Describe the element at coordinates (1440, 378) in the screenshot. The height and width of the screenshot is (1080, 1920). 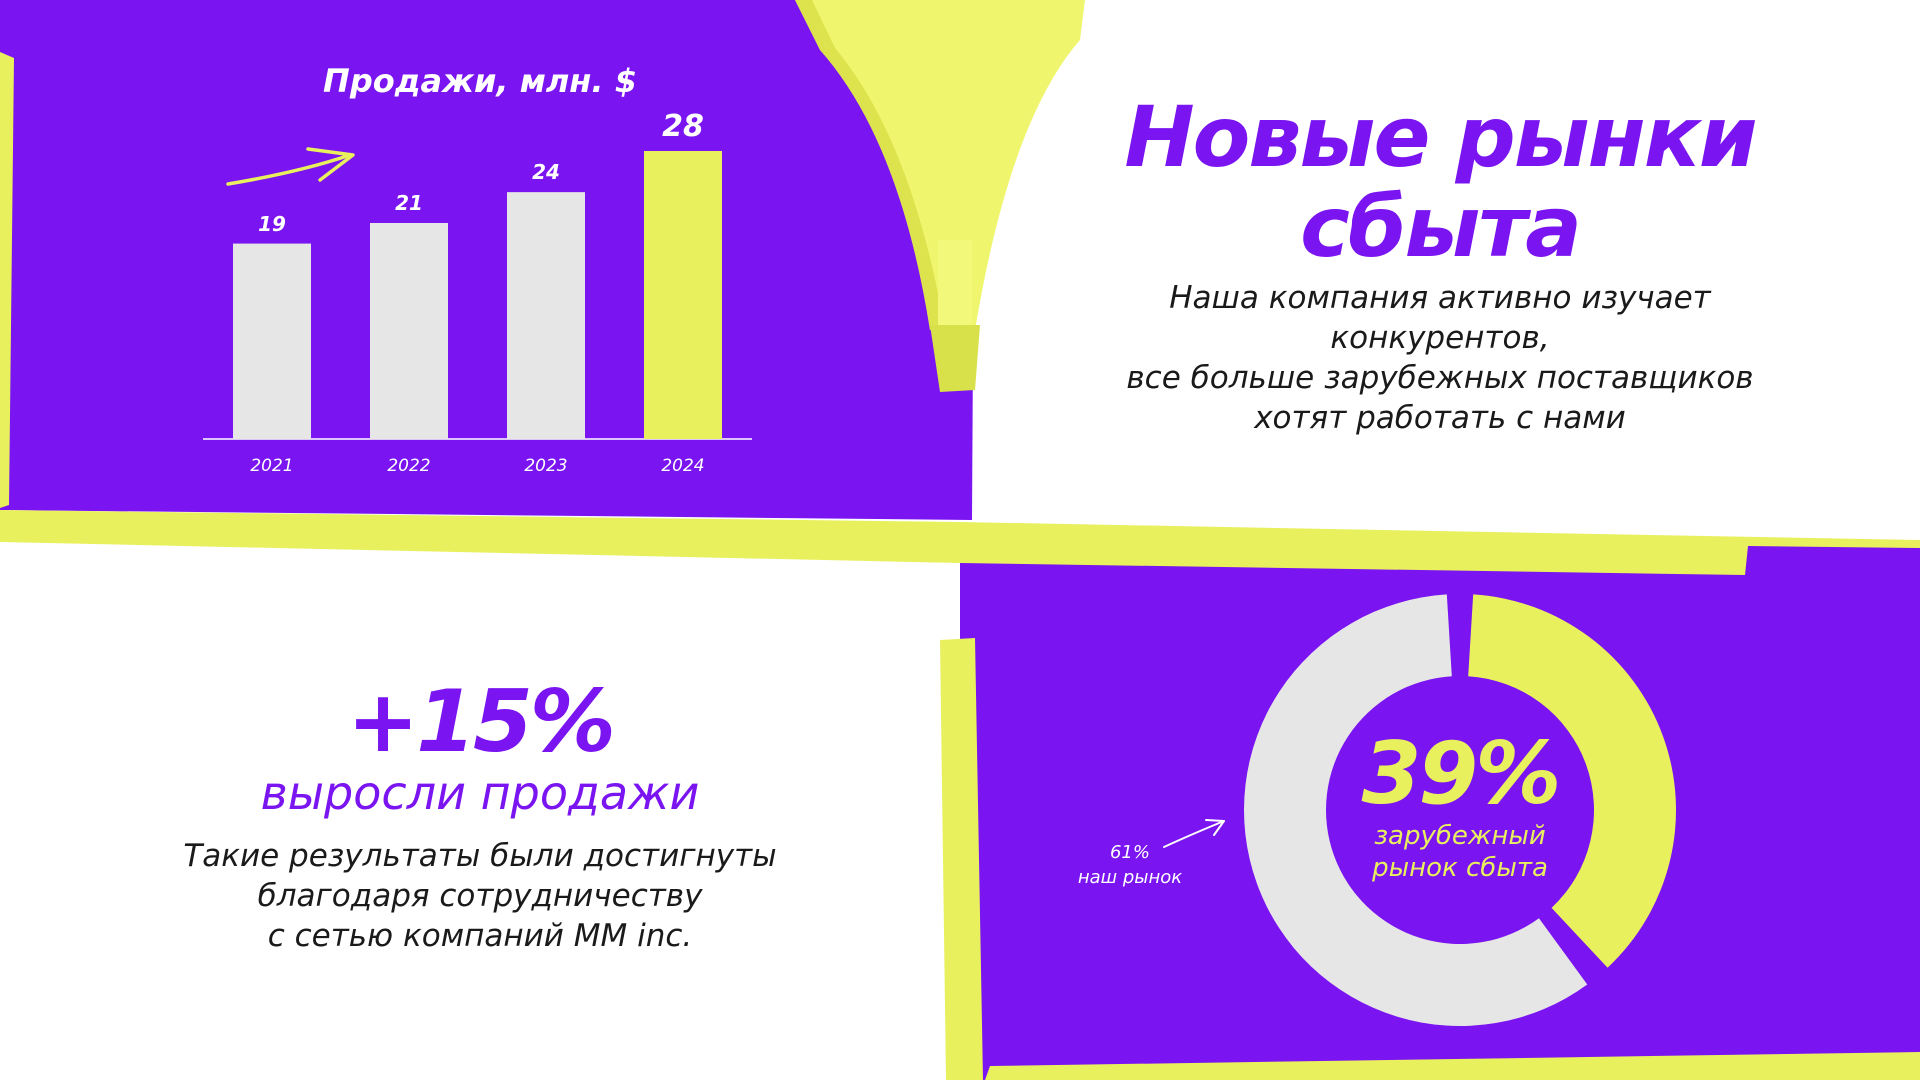
I see `intro-line: все больше зарубежных поставщиков` at that location.